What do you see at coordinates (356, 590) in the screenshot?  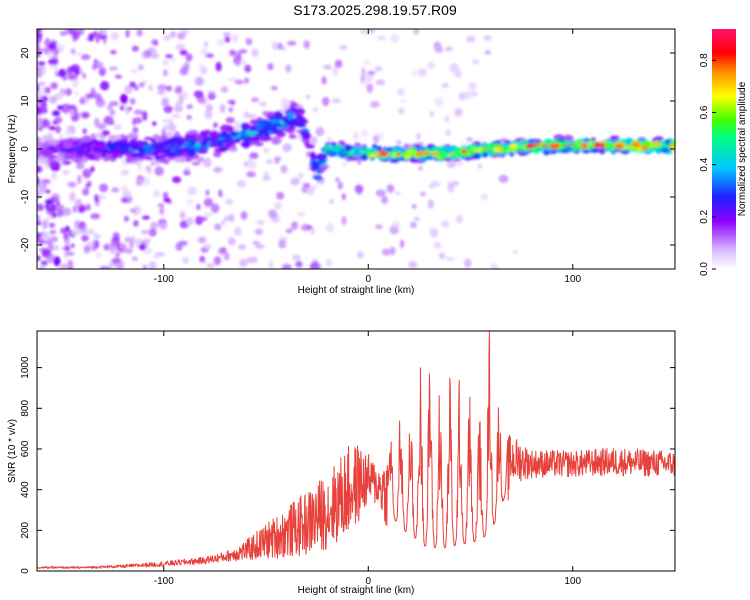 I see `snr-x-label: Height of straight line (km)` at bounding box center [356, 590].